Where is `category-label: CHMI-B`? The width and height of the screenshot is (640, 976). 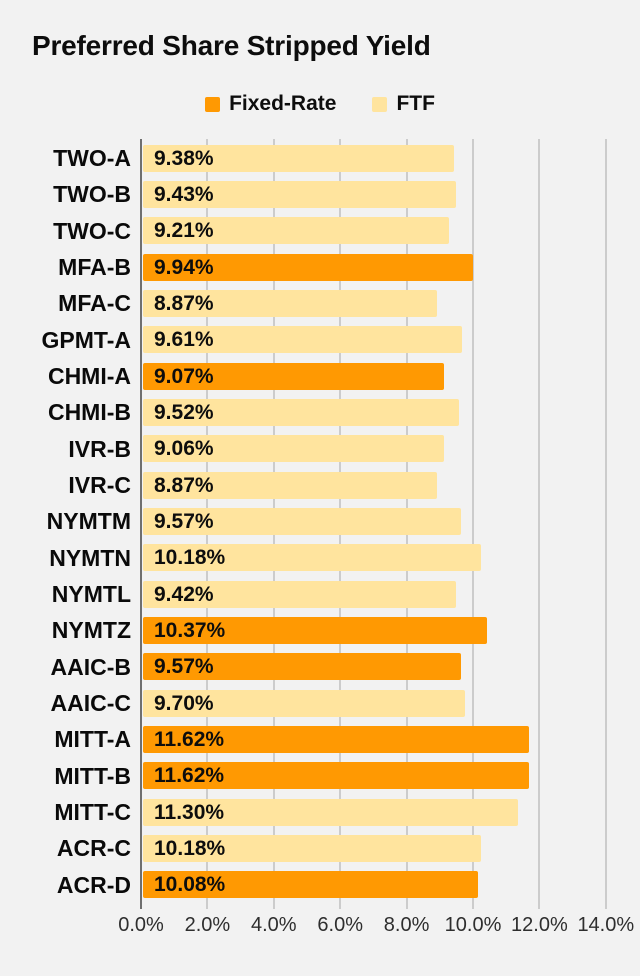 category-label: CHMI-B is located at coordinates (89, 412).